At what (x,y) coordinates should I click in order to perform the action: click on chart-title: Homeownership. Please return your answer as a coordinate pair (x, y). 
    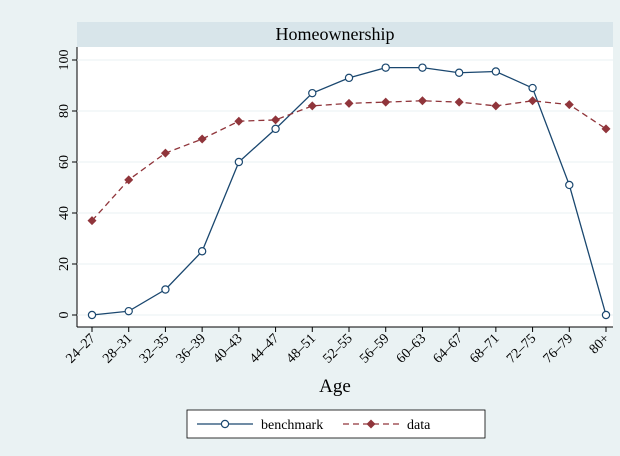
    Looking at the image, I should click on (335, 34).